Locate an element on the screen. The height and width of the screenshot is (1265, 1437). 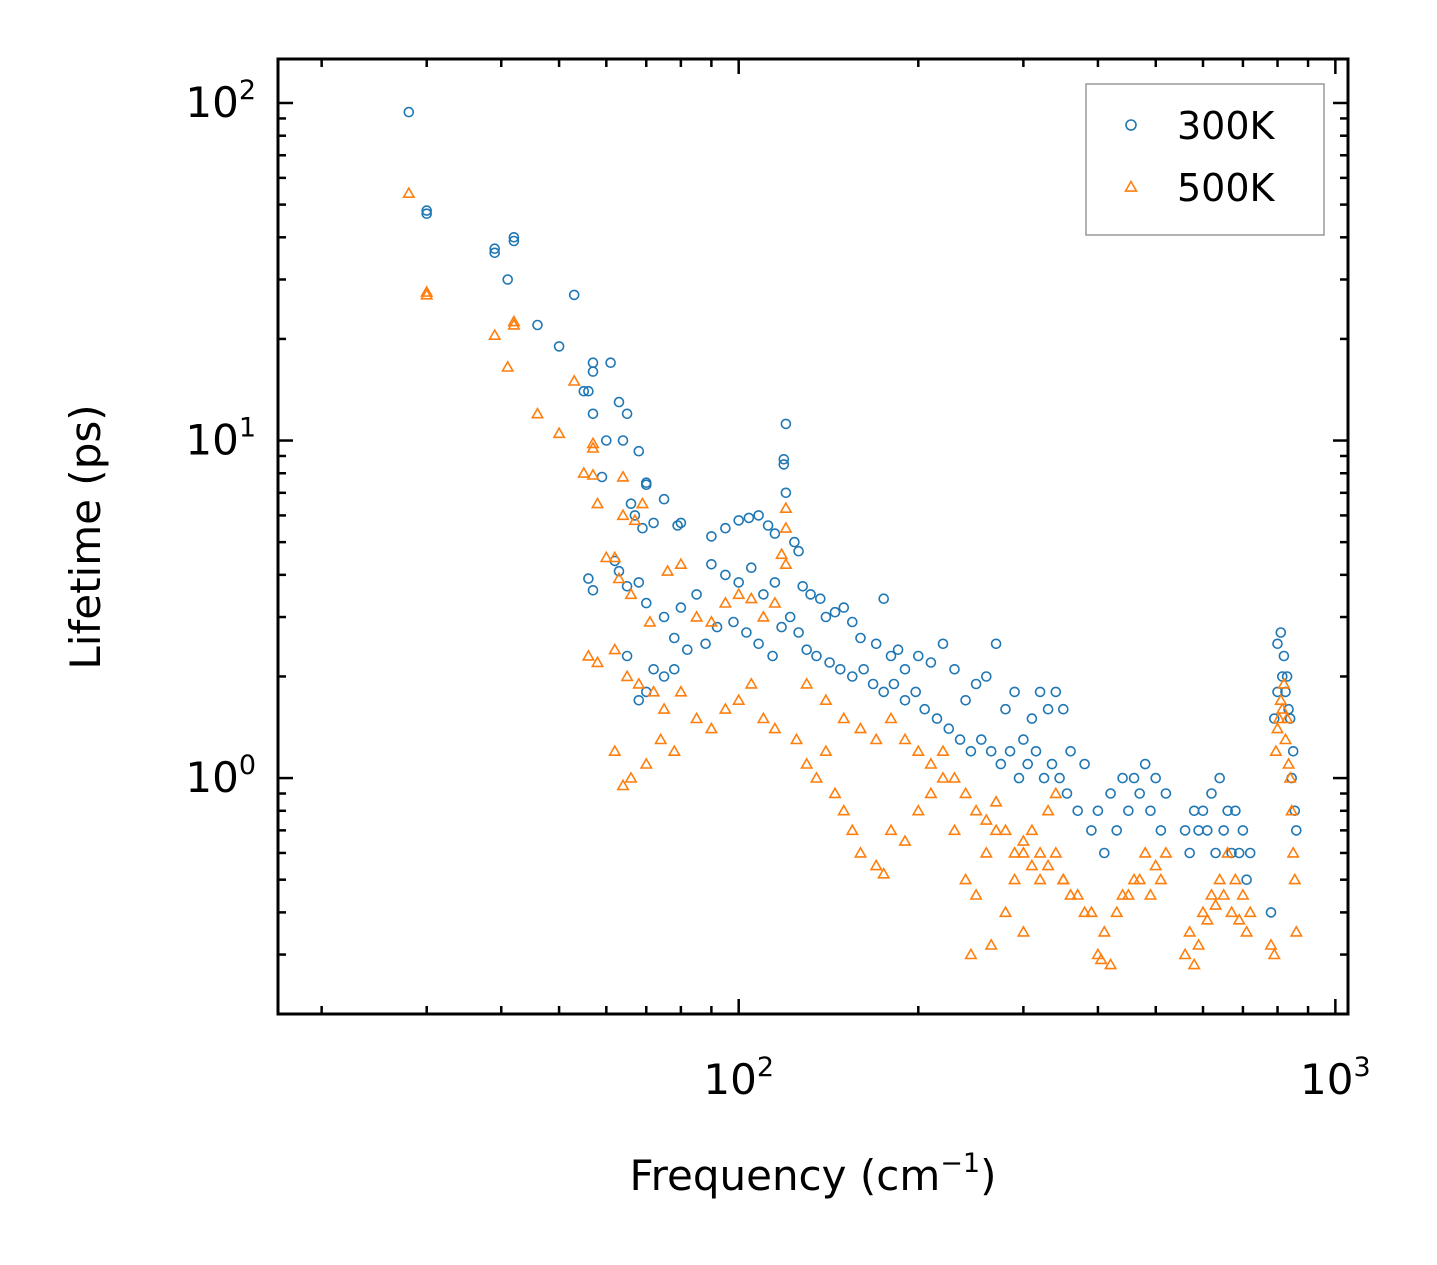
x-axis-title-exponent: −1 is located at coordinates (960, 1163).